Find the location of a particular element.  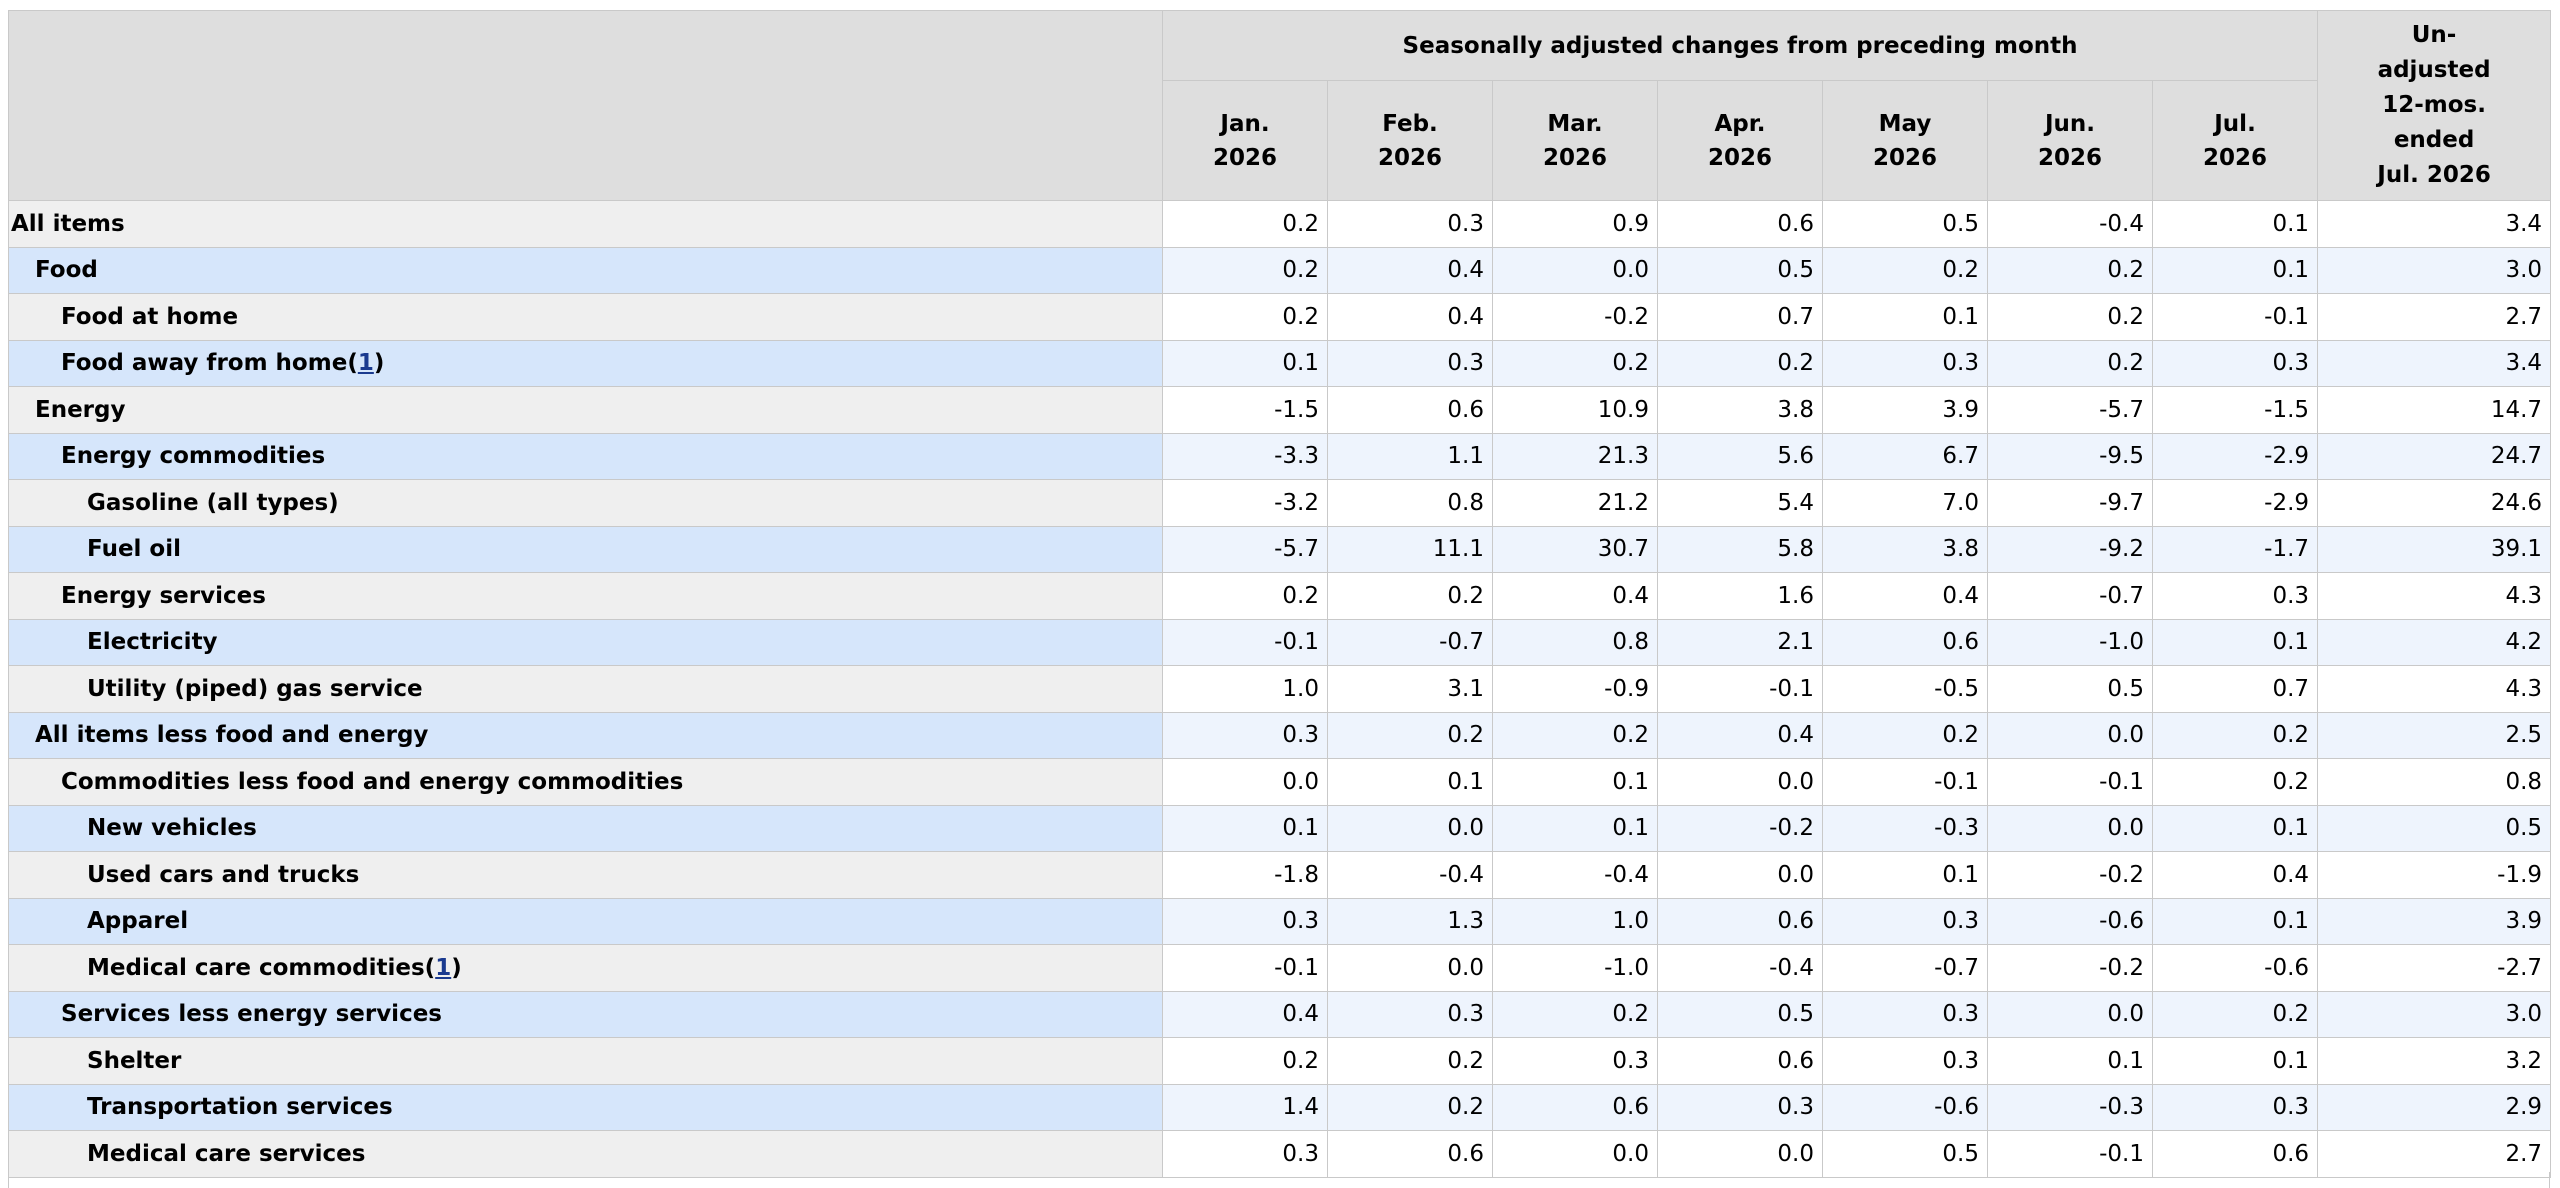

monthly-change-cell: -9.5 is located at coordinates (2070, 456).